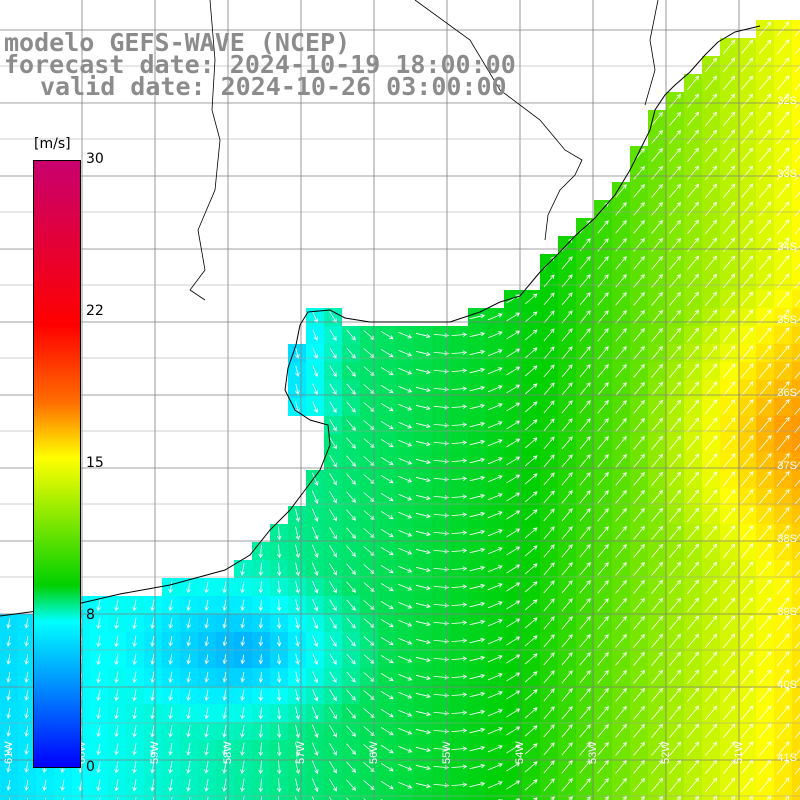 This screenshot has height=800, width=800. I want to click on longitude-label: 54W, so click(520, 752).